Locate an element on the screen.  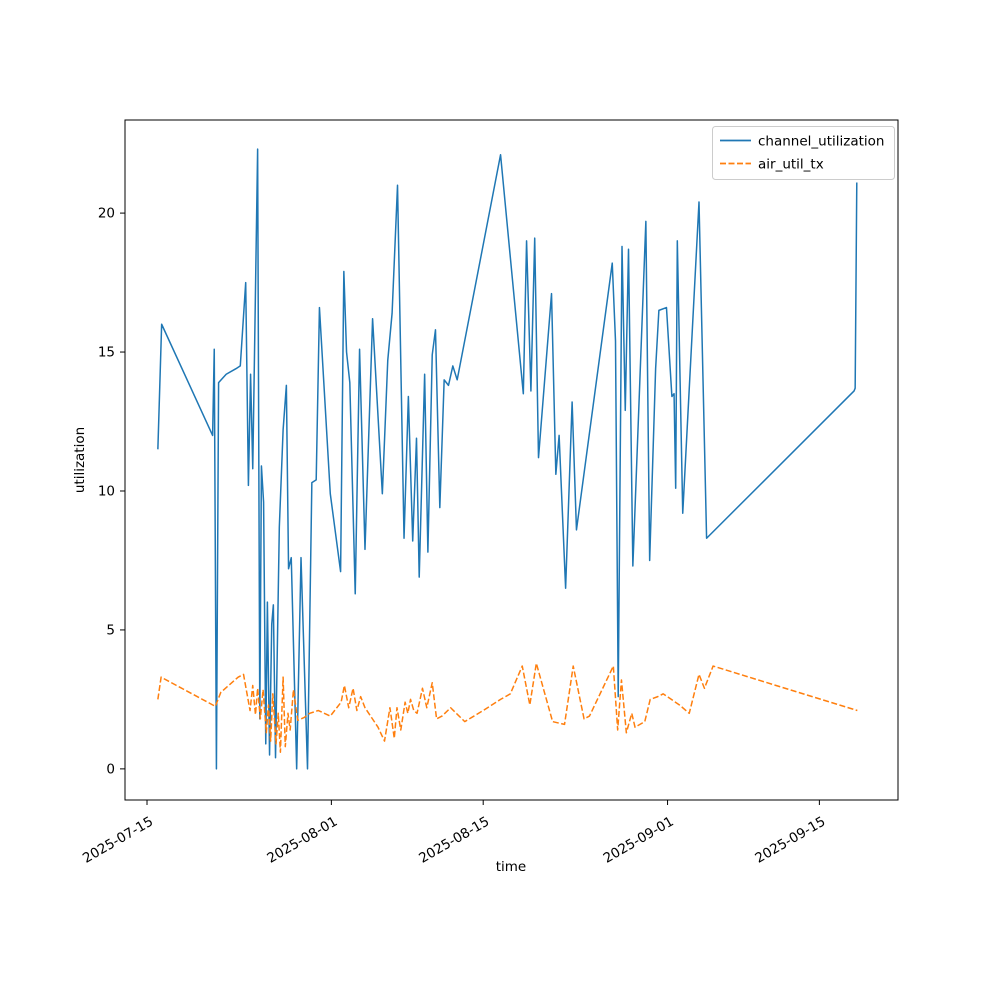
y-tick-label: 20 is located at coordinates (106, 214).